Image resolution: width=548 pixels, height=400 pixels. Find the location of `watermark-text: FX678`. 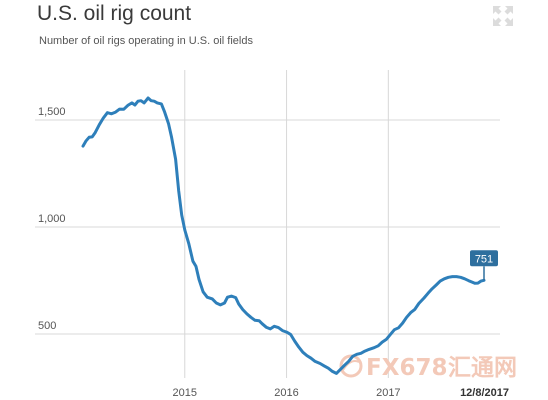

watermark-text: FX678 is located at coordinates (406, 368).